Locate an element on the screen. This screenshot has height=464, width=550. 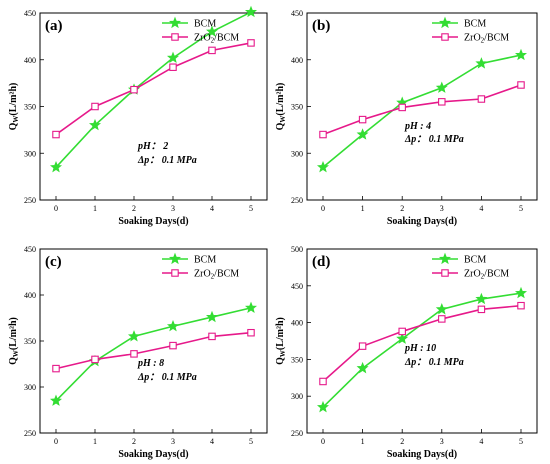
panel-label: (b) is located at coordinates (321, 26).